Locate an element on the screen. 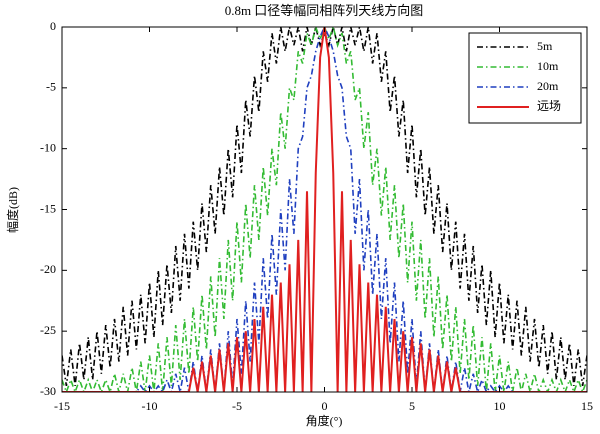  y-tick-label: -30 is located at coordinates (48, 391).